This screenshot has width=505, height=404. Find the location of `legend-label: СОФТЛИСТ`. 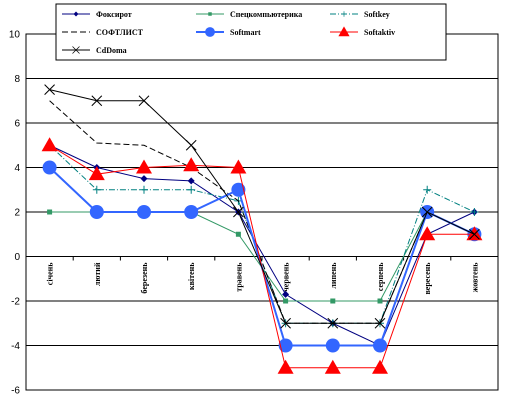

legend-label: СОФТЛИСТ is located at coordinates (120, 32).